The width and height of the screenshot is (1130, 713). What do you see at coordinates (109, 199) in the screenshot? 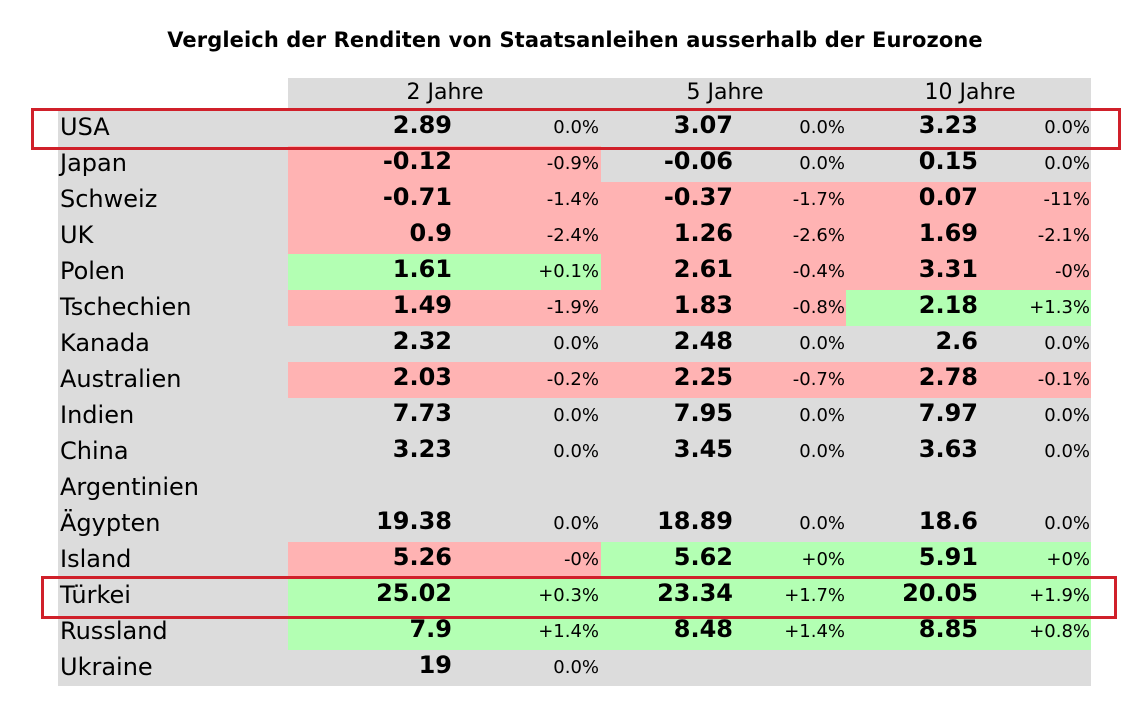
I see `country-label: Schweiz` at bounding box center [109, 199].